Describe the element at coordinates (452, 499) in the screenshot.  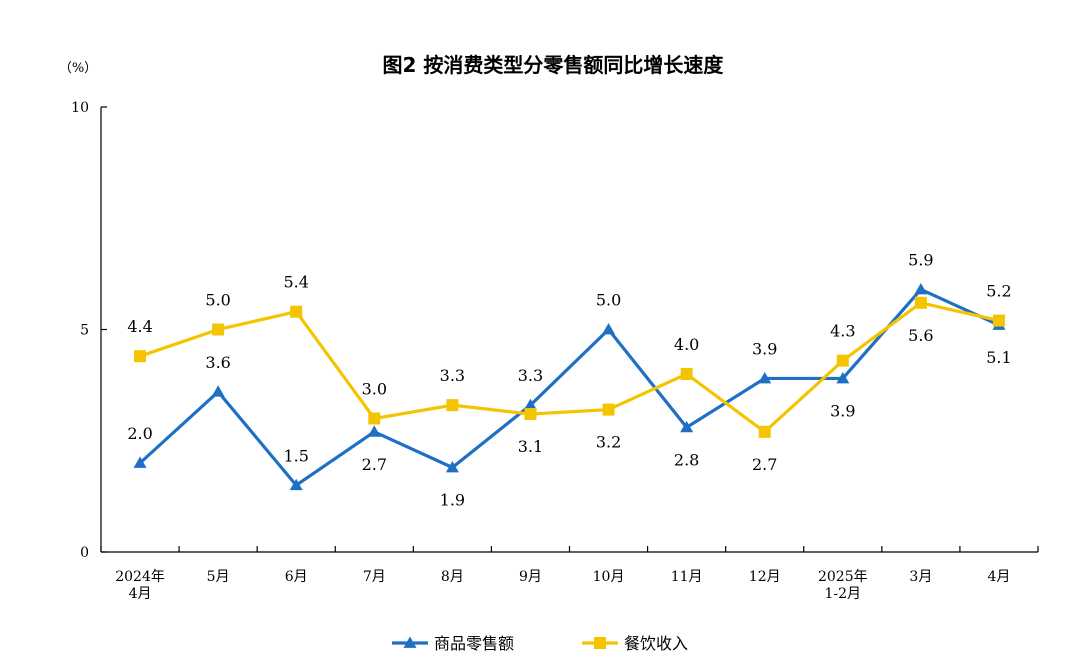
I see `data-label: 1.9` at that location.